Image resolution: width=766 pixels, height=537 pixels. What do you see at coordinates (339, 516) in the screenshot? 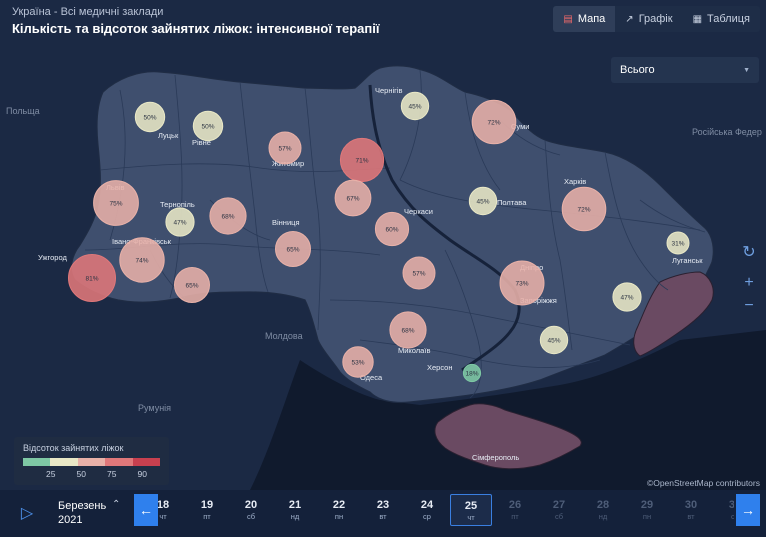
I see `day-weekday: пн` at bounding box center [339, 516].